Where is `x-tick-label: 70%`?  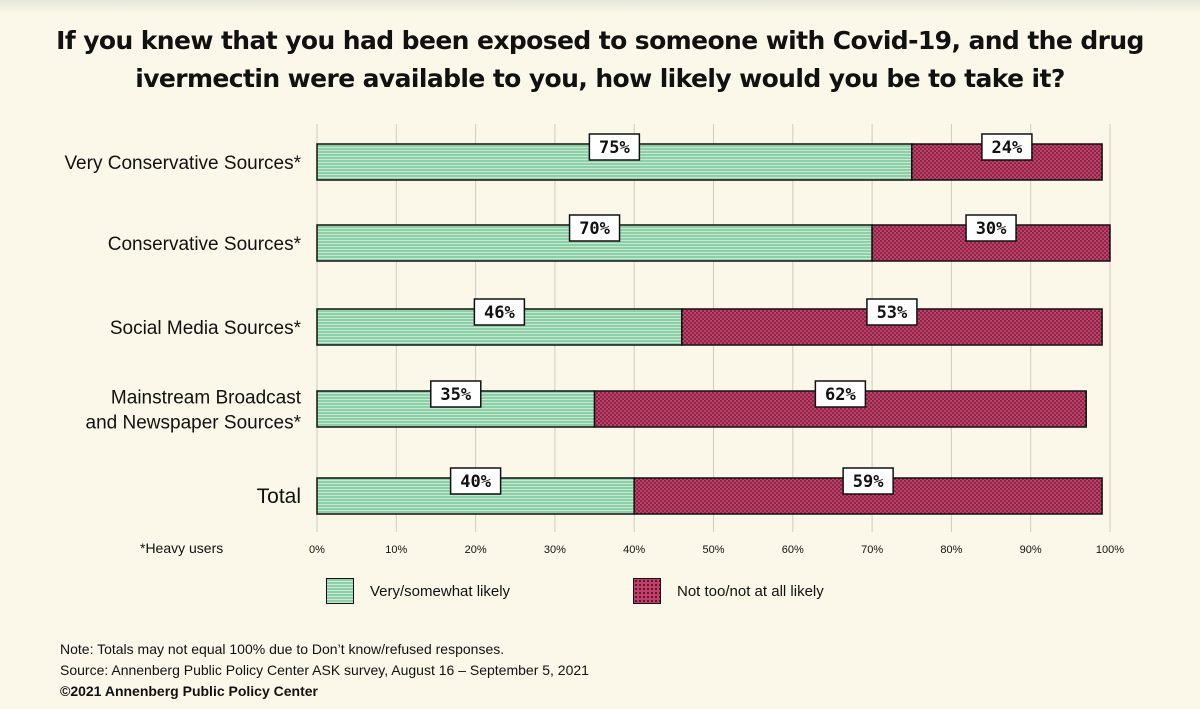
x-tick-label: 70% is located at coordinates (872, 550).